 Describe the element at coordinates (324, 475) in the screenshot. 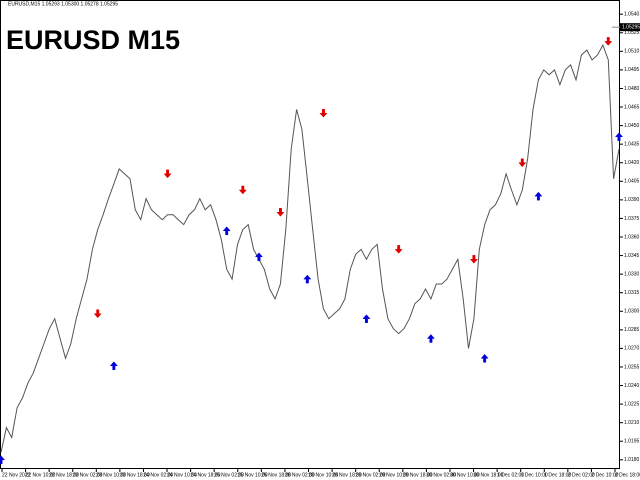

I see `x-tick-label: 28 Nov 10:00` at that location.